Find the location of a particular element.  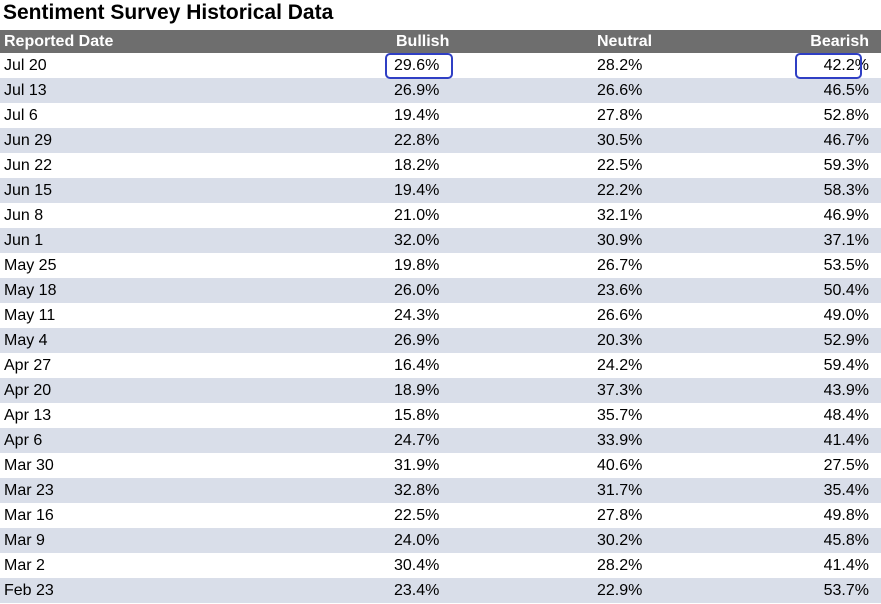

column-header-date: Reported Date is located at coordinates (59, 41).